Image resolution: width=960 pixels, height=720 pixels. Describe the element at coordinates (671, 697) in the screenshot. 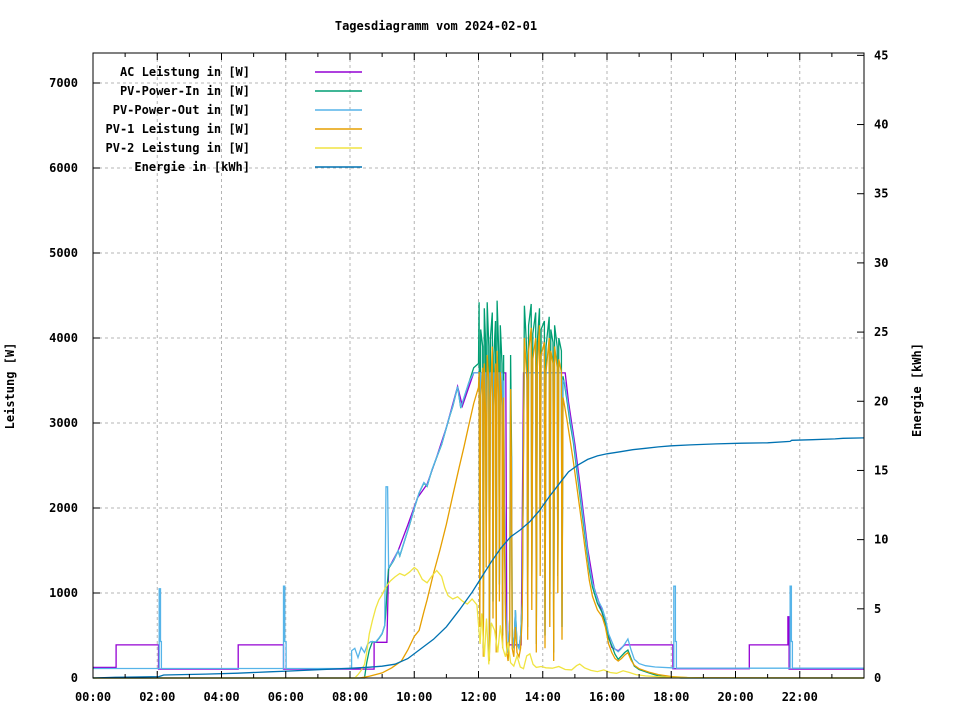

I see `x-tick-label: 18:00` at that location.